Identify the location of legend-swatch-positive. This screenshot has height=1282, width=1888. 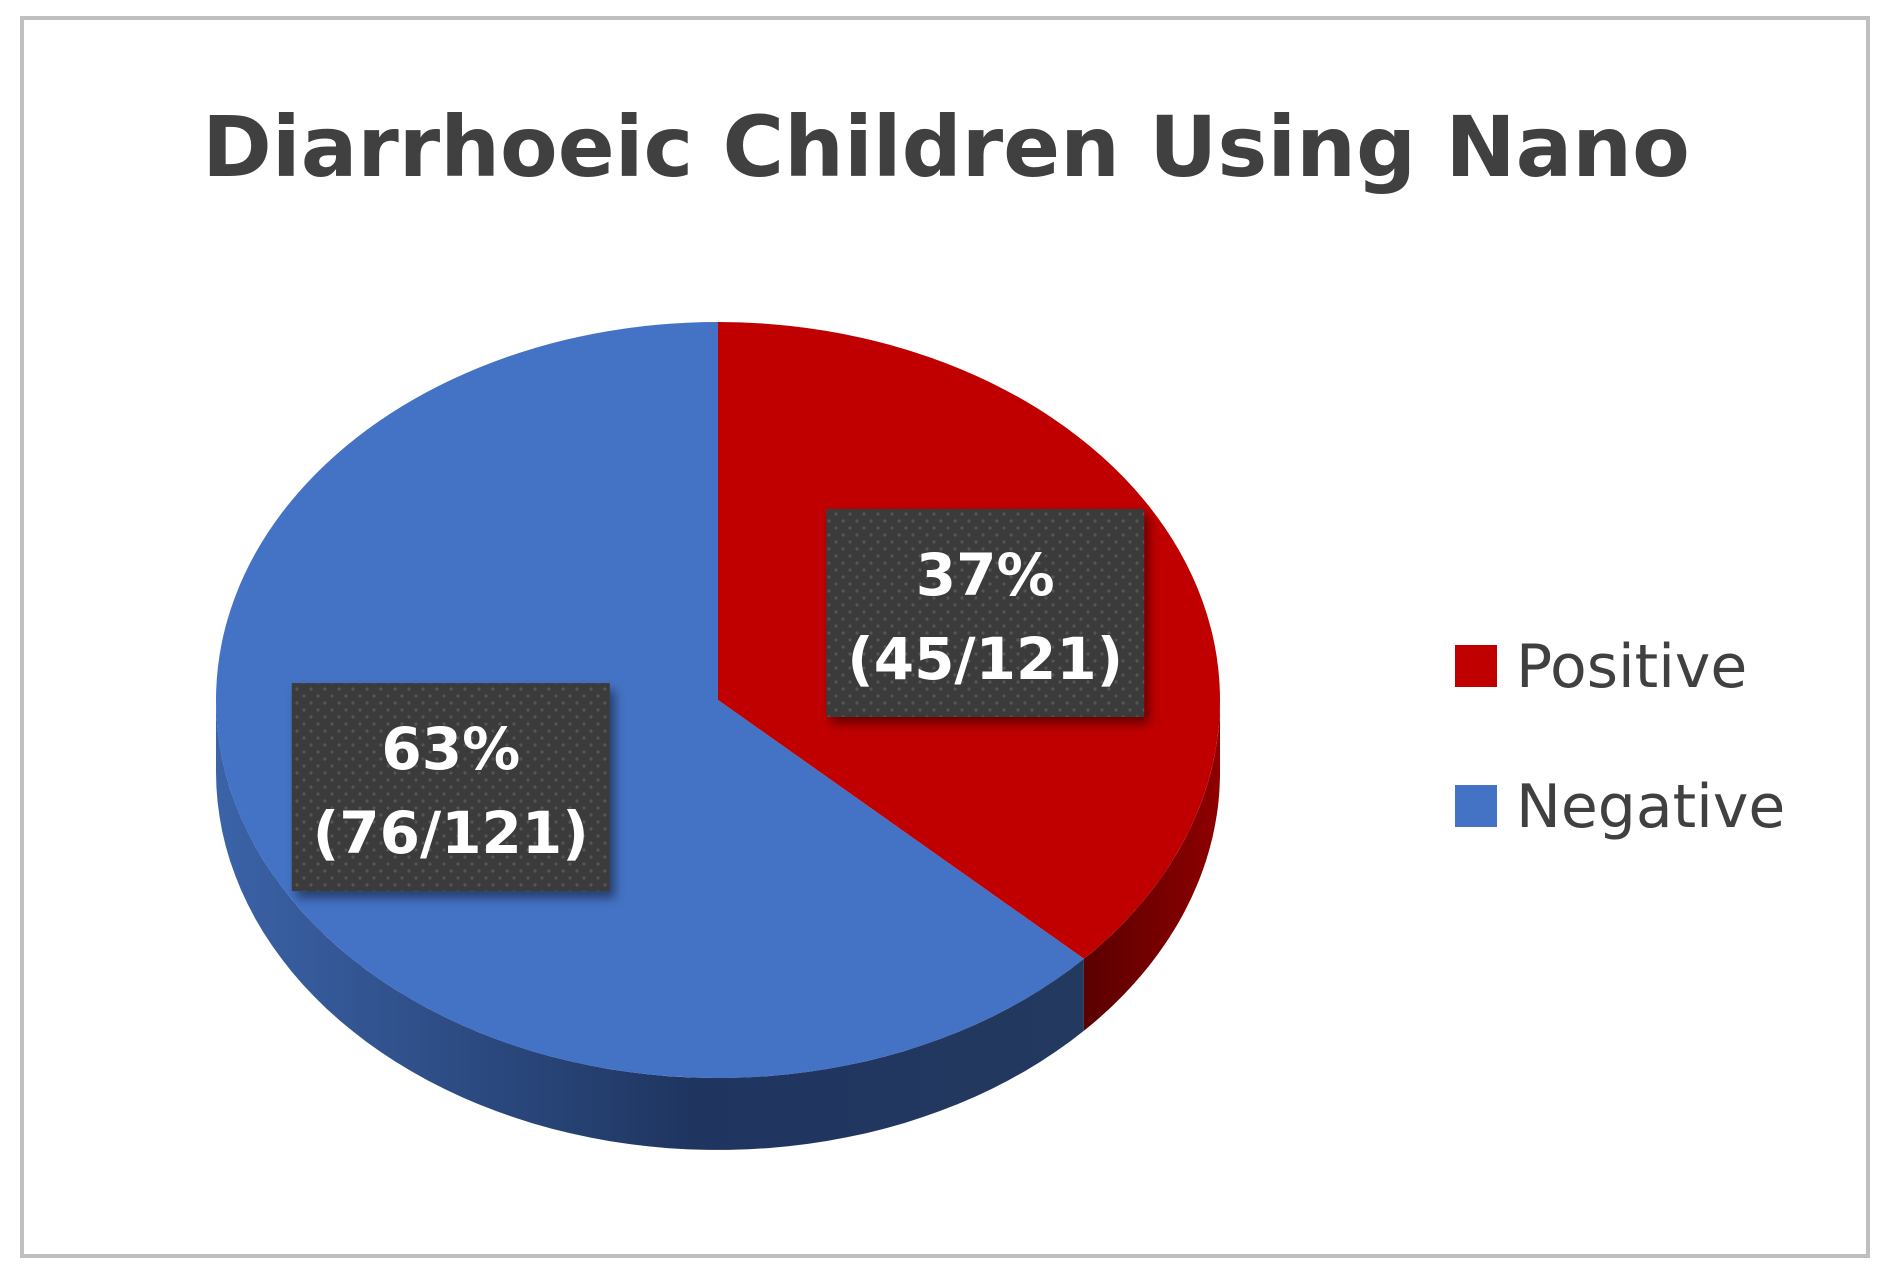
(1476, 666).